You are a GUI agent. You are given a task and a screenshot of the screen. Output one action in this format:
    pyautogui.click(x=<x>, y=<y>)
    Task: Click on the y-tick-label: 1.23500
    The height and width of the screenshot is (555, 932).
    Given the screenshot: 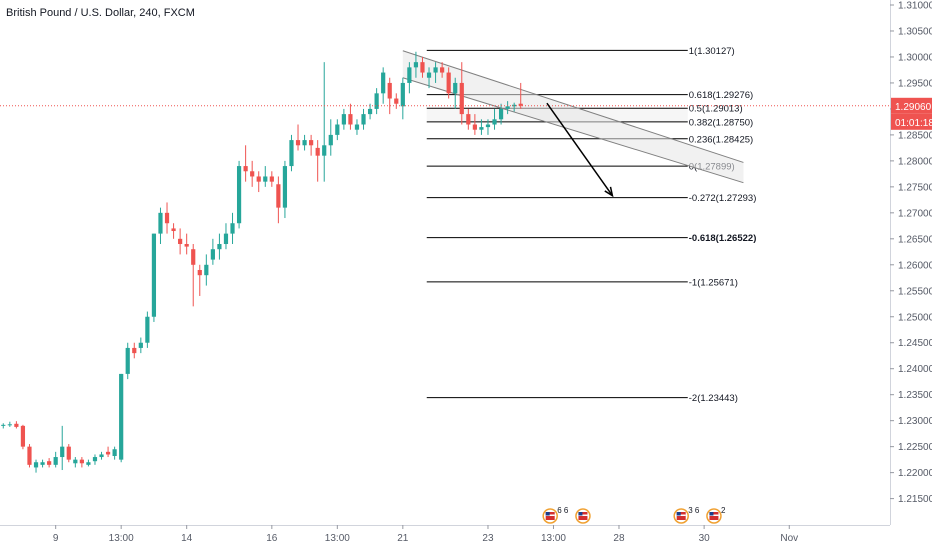 What is the action you would take?
    pyautogui.click(x=915, y=395)
    